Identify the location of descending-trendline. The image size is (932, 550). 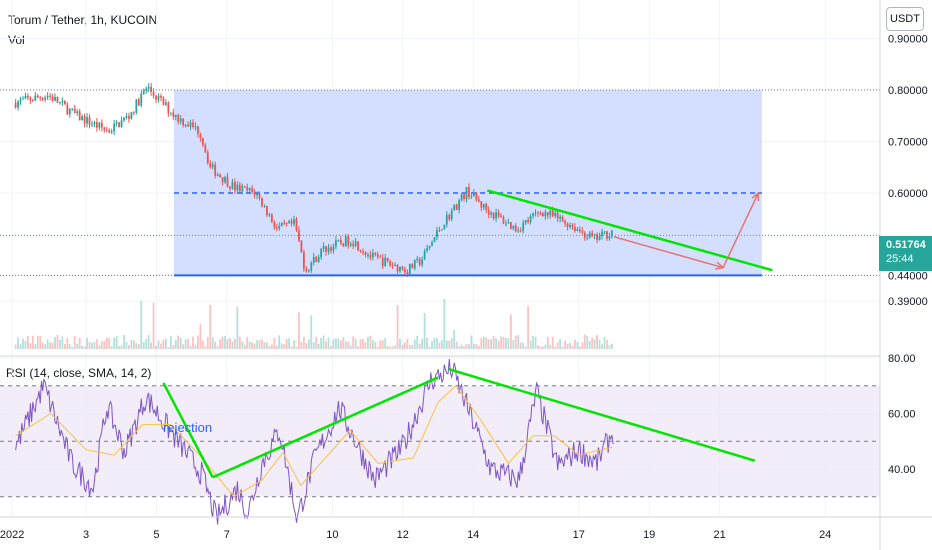
(629, 230).